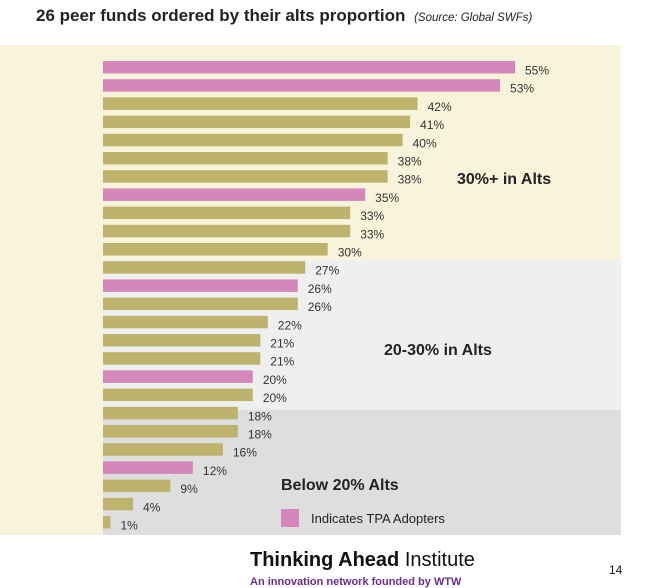 This screenshot has width=648, height=588. I want to click on bar-value-label-19: 20%, so click(275, 398).